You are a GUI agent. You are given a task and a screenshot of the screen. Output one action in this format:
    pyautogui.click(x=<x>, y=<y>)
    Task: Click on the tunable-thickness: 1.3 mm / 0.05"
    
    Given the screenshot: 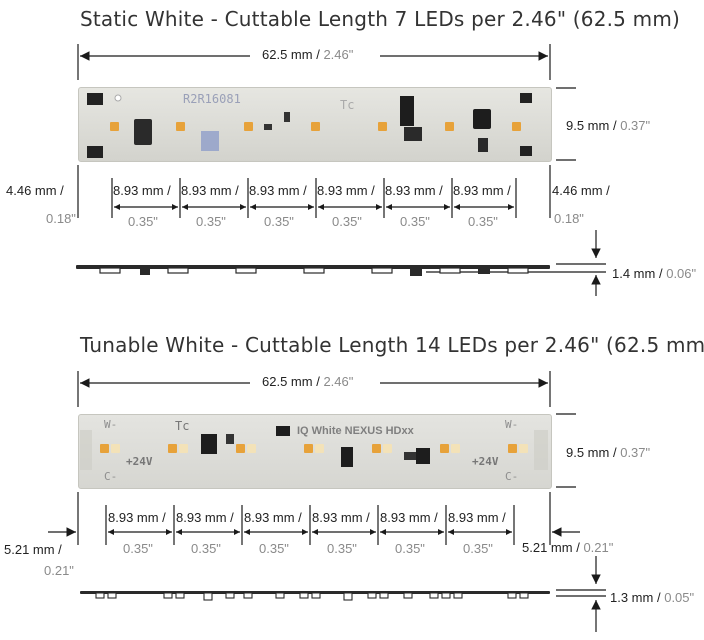 What is the action you would take?
    pyautogui.click(x=652, y=597)
    